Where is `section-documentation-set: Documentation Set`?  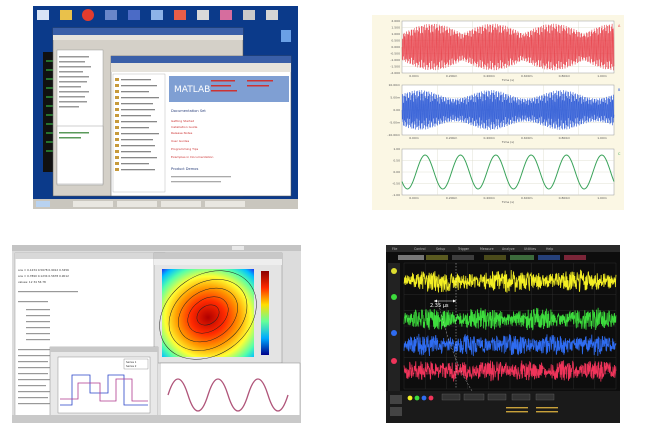
section-documentation-set: Documentation Set is located at coordinates (188, 111).